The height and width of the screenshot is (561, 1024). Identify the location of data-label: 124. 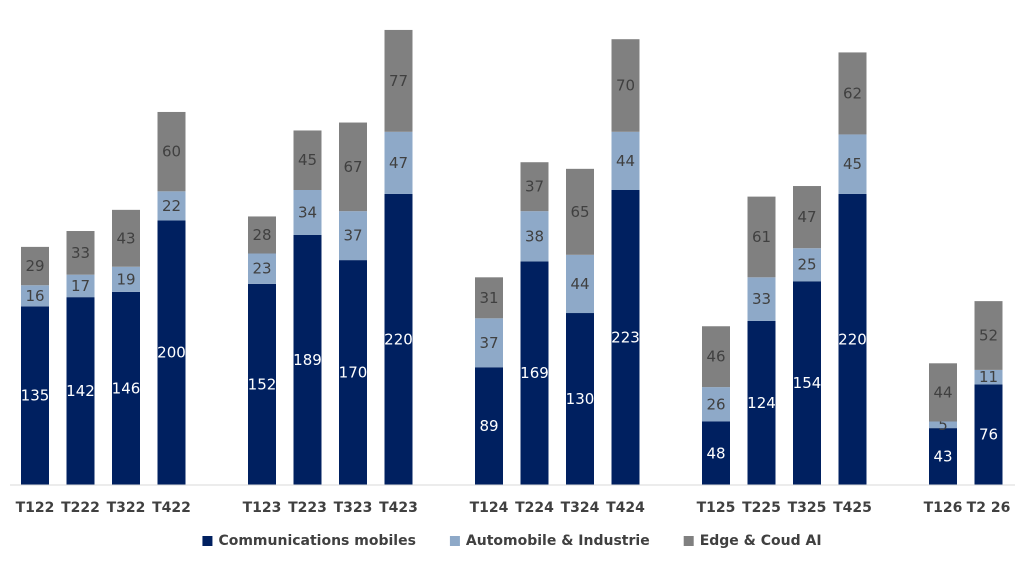
(761, 403).